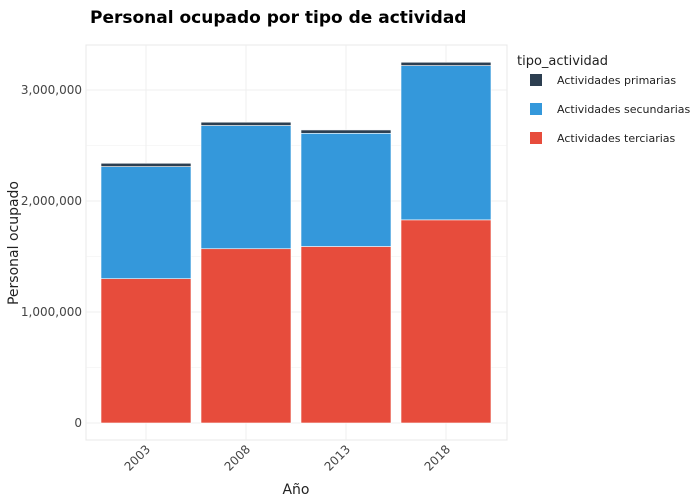 The width and height of the screenshot is (700, 500). I want to click on x-tick-label: 2003, so click(137, 457).